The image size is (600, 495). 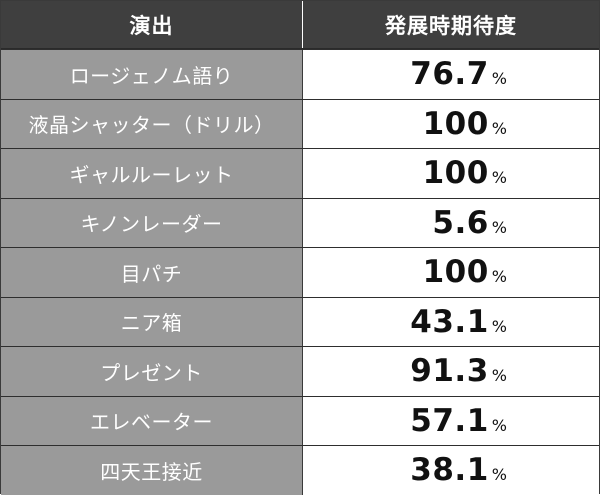 I want to click on effect-name: 液晶シャッター（ドリル）, so click(x=152, y=123).